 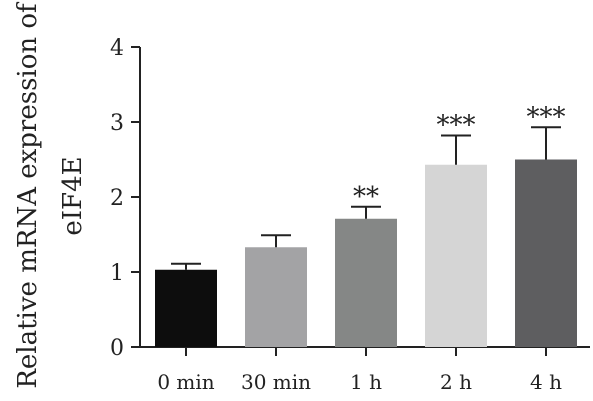 What do you see at coordinates (546, 382) in the screenshot?
I see `x-tick-label: 4 h` at bounding box center [546, 382].